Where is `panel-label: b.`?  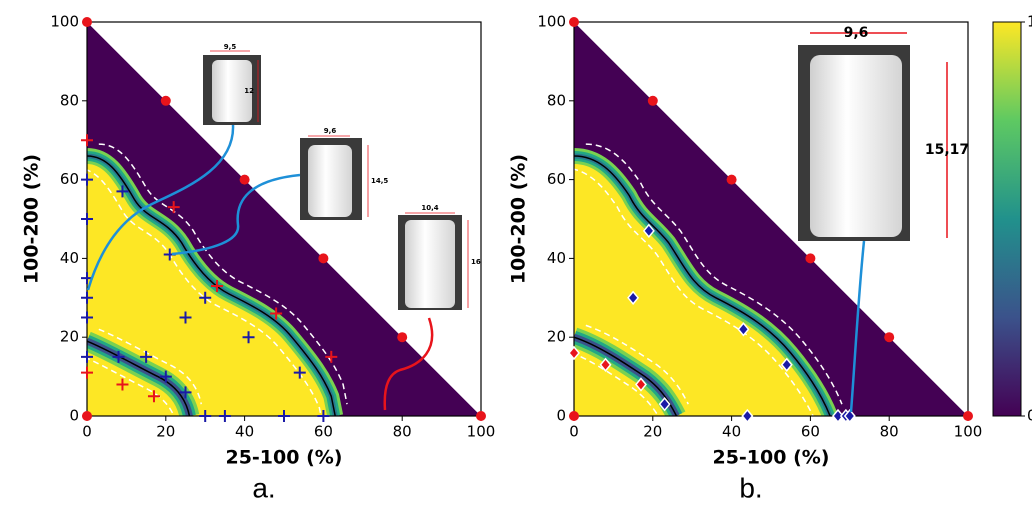
panel-label: b. is located at coordinates (750, 487).